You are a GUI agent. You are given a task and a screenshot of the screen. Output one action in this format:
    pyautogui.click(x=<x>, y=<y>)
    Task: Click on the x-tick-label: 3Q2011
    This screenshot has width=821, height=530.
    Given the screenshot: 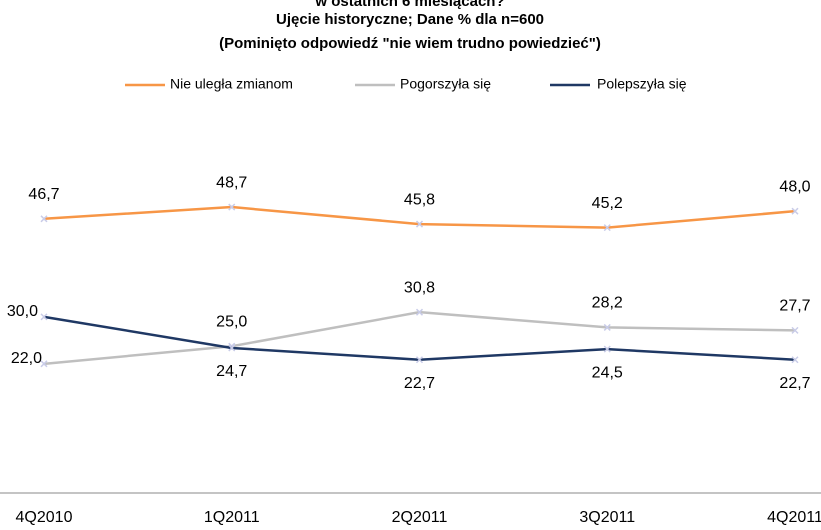 What is the action you would take?
    pyautogui.click(x=607, y=517)
    